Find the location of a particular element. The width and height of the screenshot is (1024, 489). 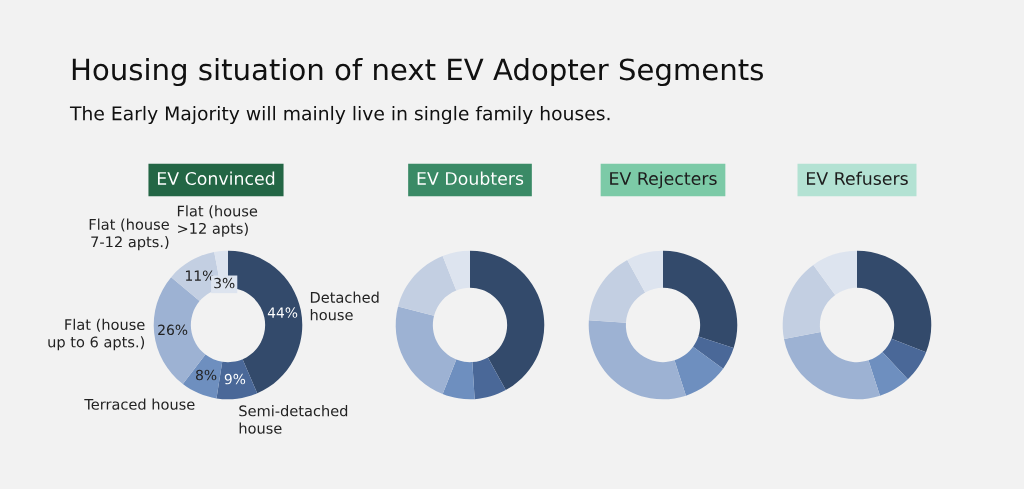

chart-title: EV Convinced is located at coordinates (216, 178).